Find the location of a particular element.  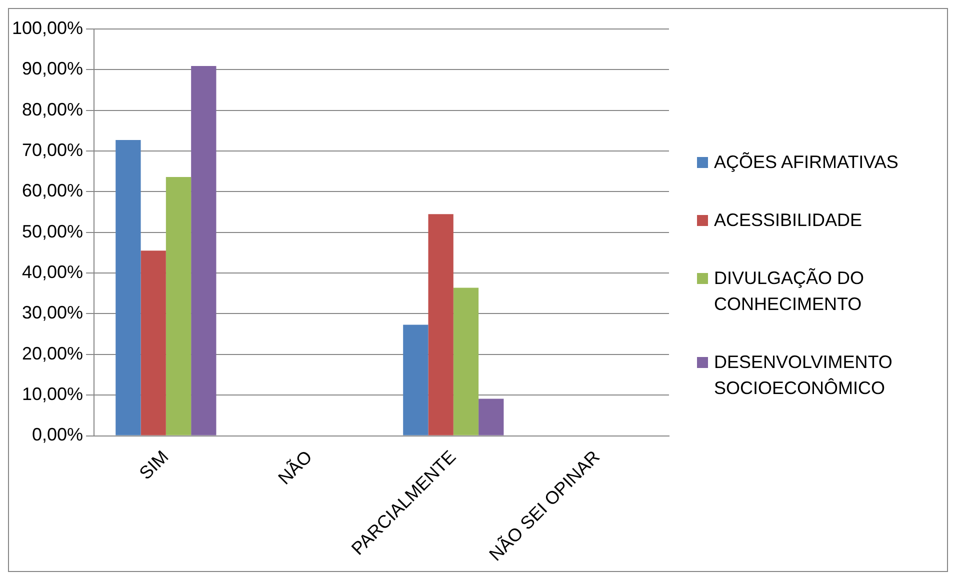

legend-label: DESENVOLVIMENTO SOCIOECONÔMICO is located at coordinates (804, 375).